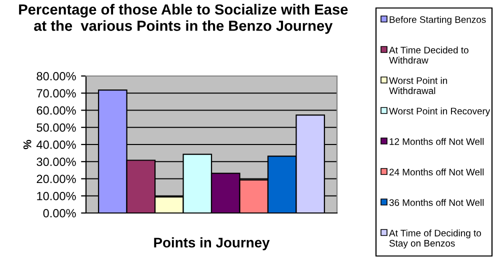  What do you see at coordinates (436, 202) in the screenshot?
I see `legend-label: 36 Months off Not Well` at bounding box center [436, 202].